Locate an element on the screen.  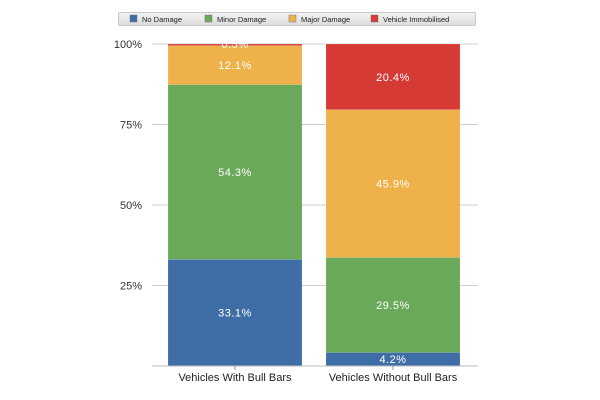
x-tick-label: Vehicles With Bull Bars is located at coordinates (235, 378).